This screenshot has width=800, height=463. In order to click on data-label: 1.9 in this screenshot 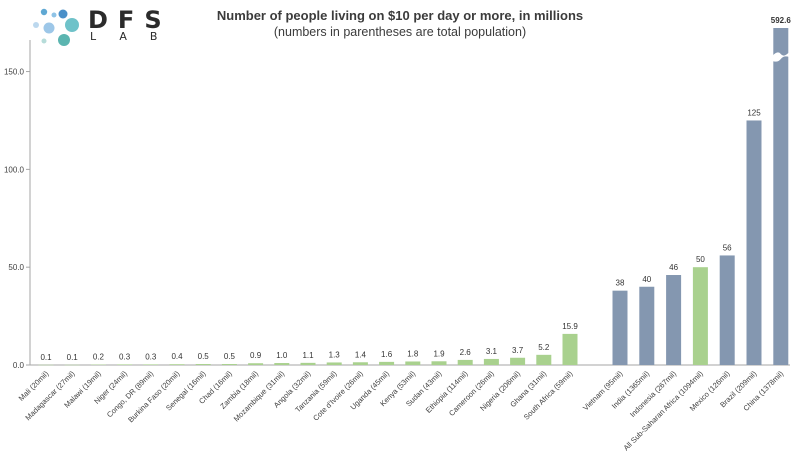, I will do `click(439, 353)`.